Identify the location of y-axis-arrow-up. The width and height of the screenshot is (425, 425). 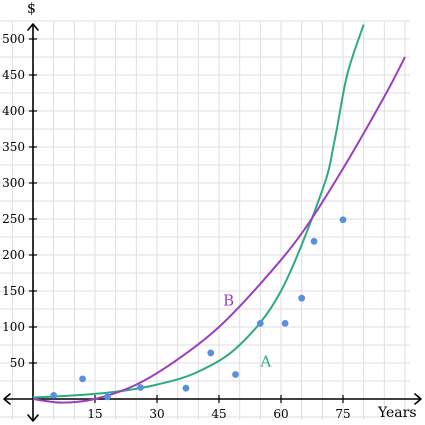
(33, 27).